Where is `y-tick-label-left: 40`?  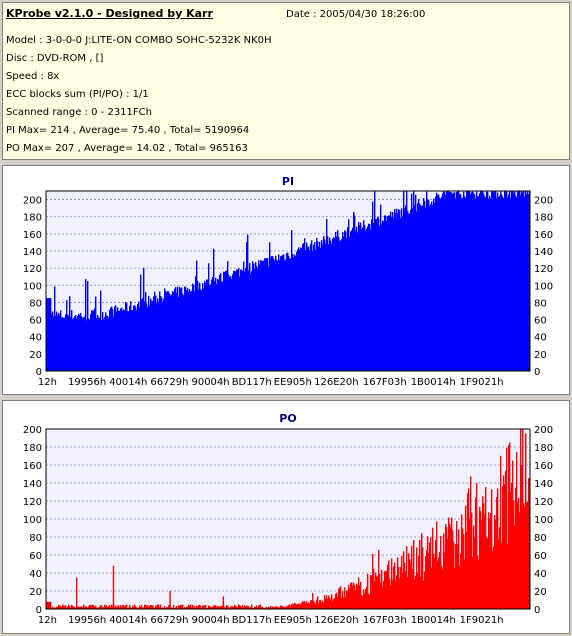 y-tick-label-left: 40 is located at coordinates (35, 338).